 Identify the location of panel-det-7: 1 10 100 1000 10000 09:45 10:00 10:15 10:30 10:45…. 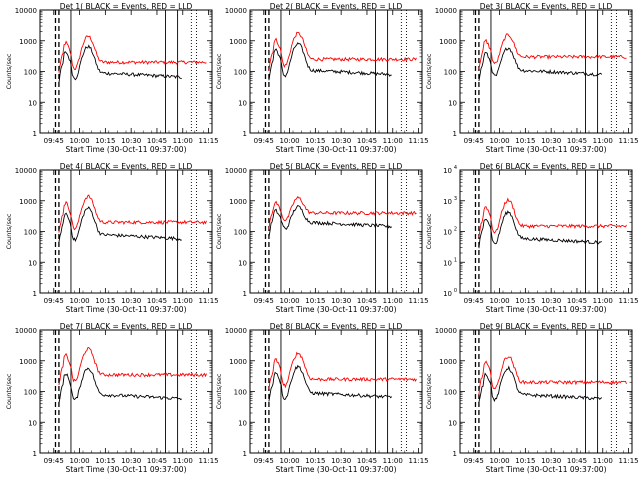
(112, 398).